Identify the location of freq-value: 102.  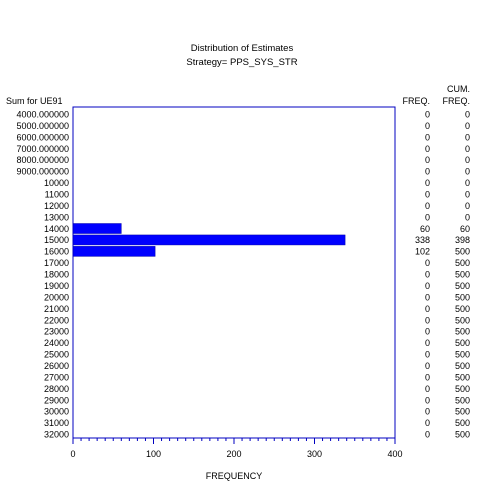
(422, 252).